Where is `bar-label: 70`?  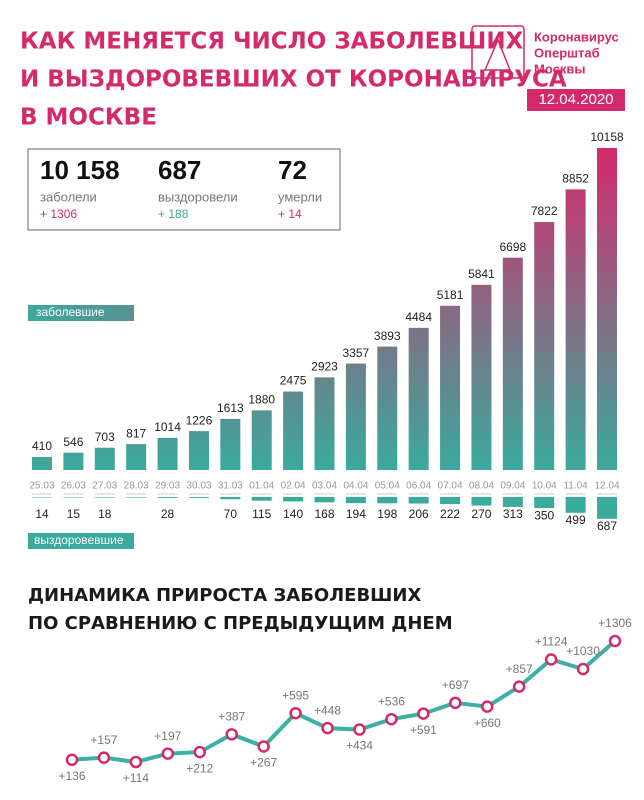
bar-label: 70 is located at coordinates (231, 514).